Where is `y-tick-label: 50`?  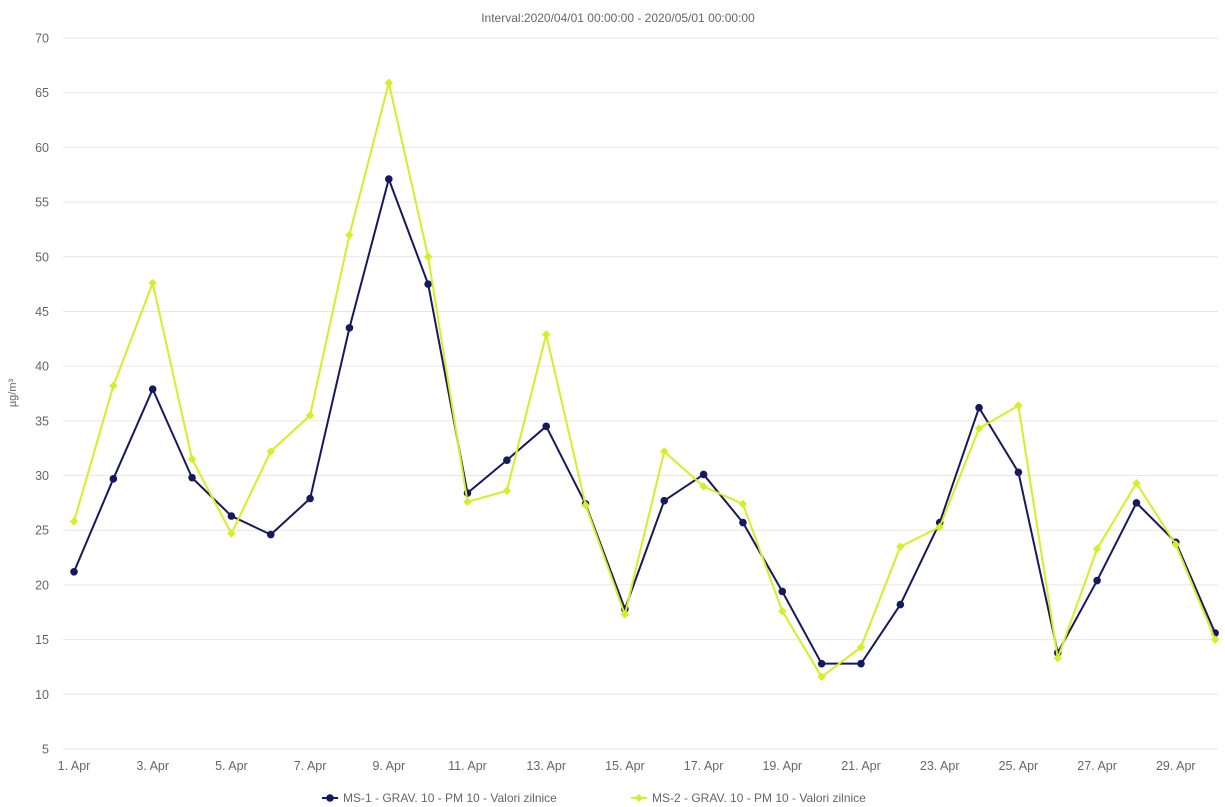 y-tick-label: 50 is located at coordinates (42, 257).